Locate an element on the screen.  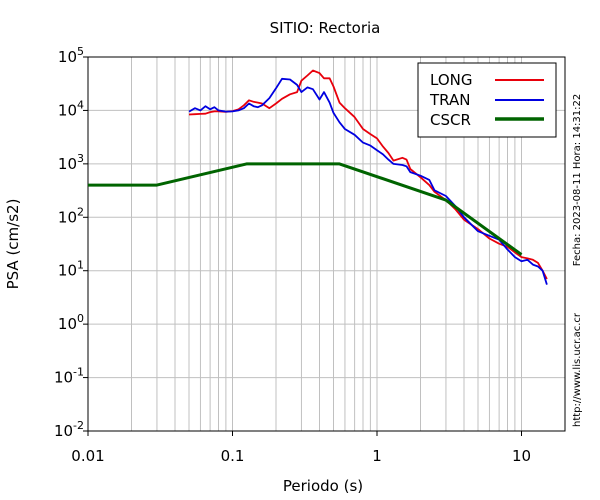
url-note: http://www.lis.ucr.ac.cr is located at coordinates (577, 369).